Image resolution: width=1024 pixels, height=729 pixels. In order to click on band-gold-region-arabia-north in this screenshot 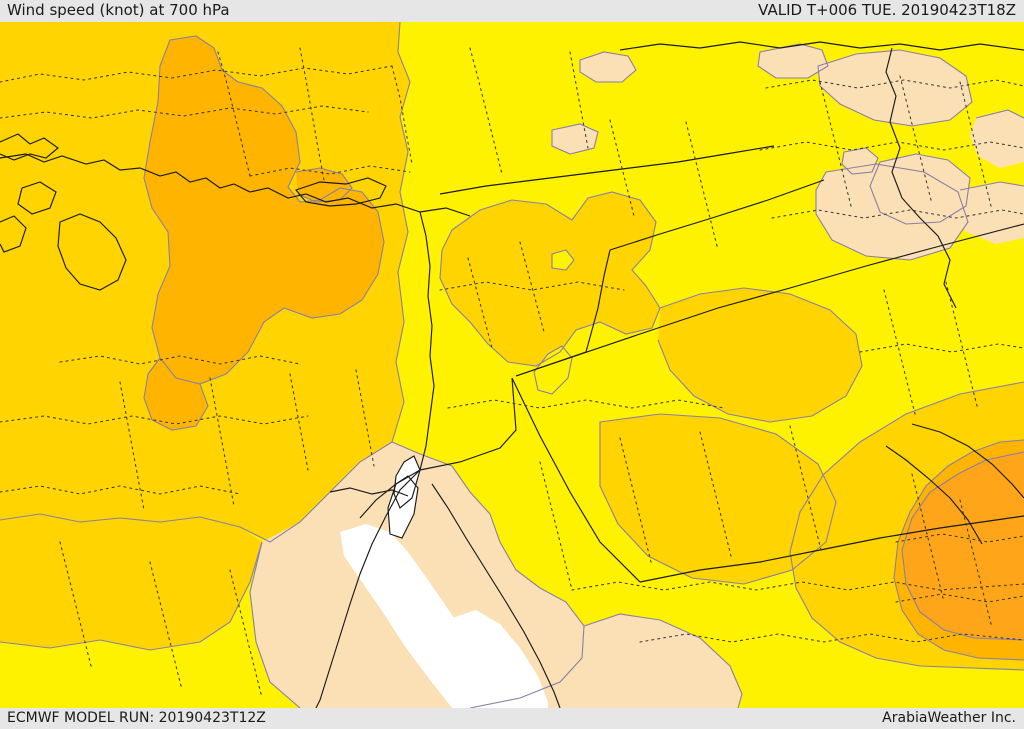, I will do `click(718, 499)`.